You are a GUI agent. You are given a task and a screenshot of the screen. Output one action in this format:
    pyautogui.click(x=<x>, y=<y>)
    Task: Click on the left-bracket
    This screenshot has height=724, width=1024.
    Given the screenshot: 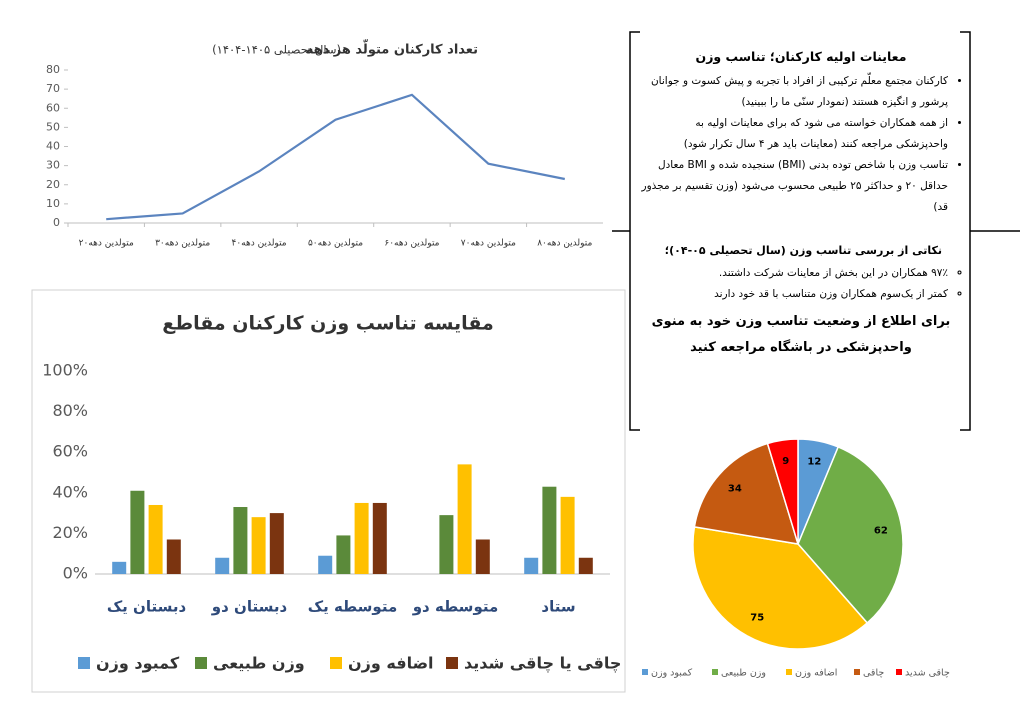 What is the action you would take?
    pyautogui.click(x=634, y=231)
    